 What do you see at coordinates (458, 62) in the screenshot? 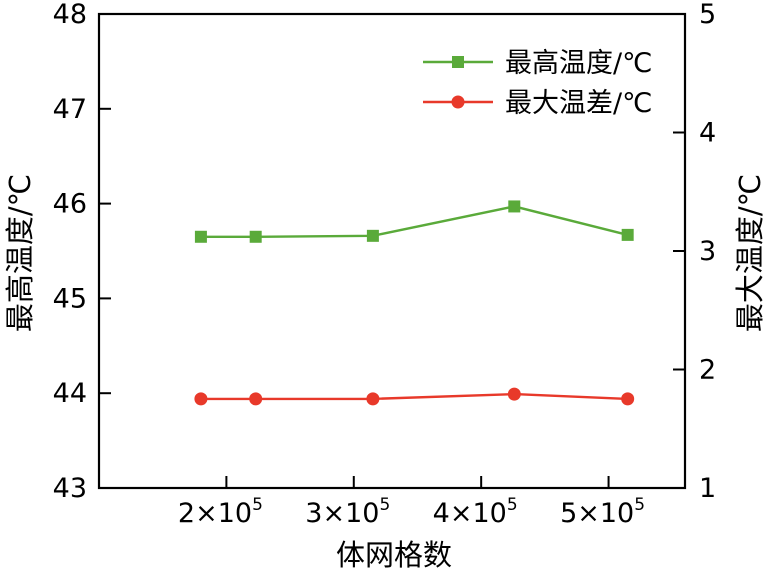
I see `legend-marker-square` at bounding box center [458, 62].